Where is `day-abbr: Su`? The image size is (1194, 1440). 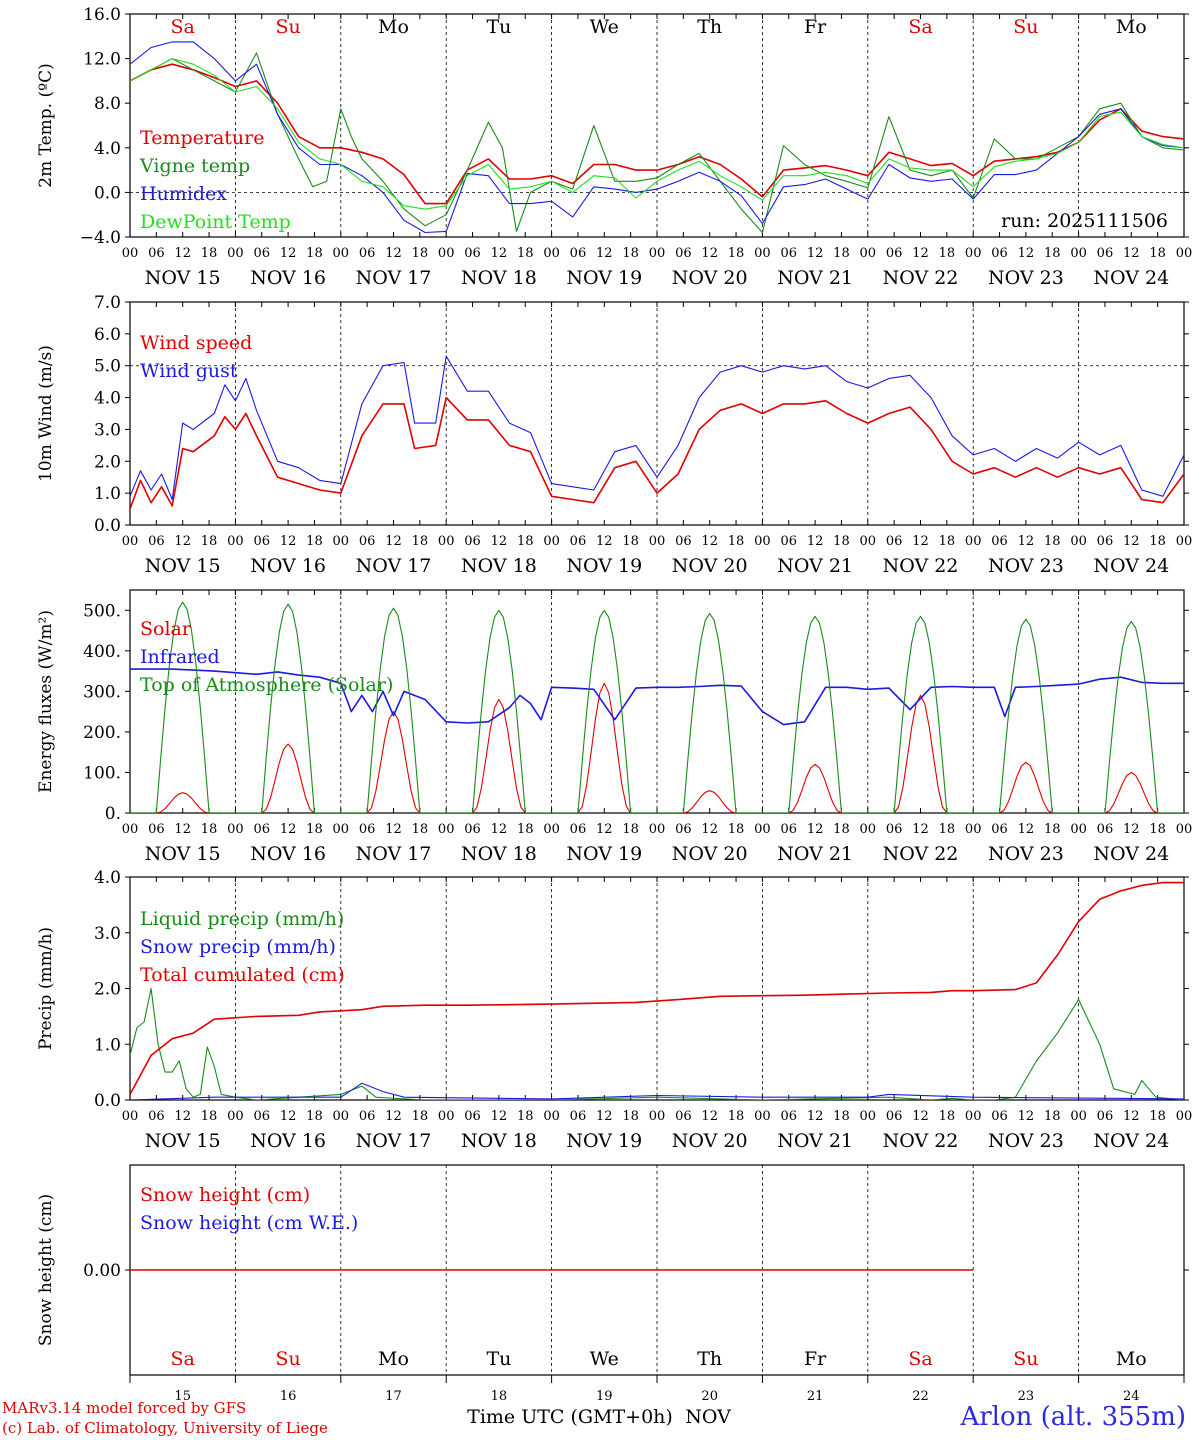 day-abbr: Su is located at coordinates (1025, 1359).